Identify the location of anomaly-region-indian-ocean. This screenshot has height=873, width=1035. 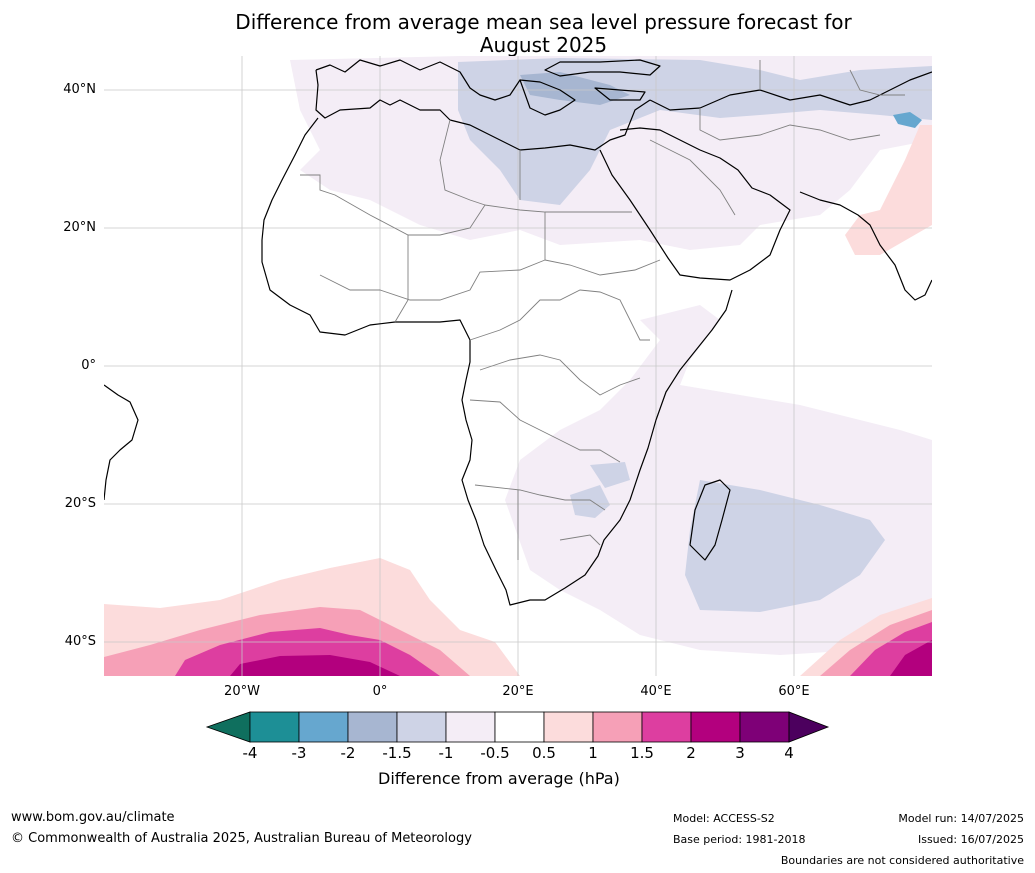
(785, 546).